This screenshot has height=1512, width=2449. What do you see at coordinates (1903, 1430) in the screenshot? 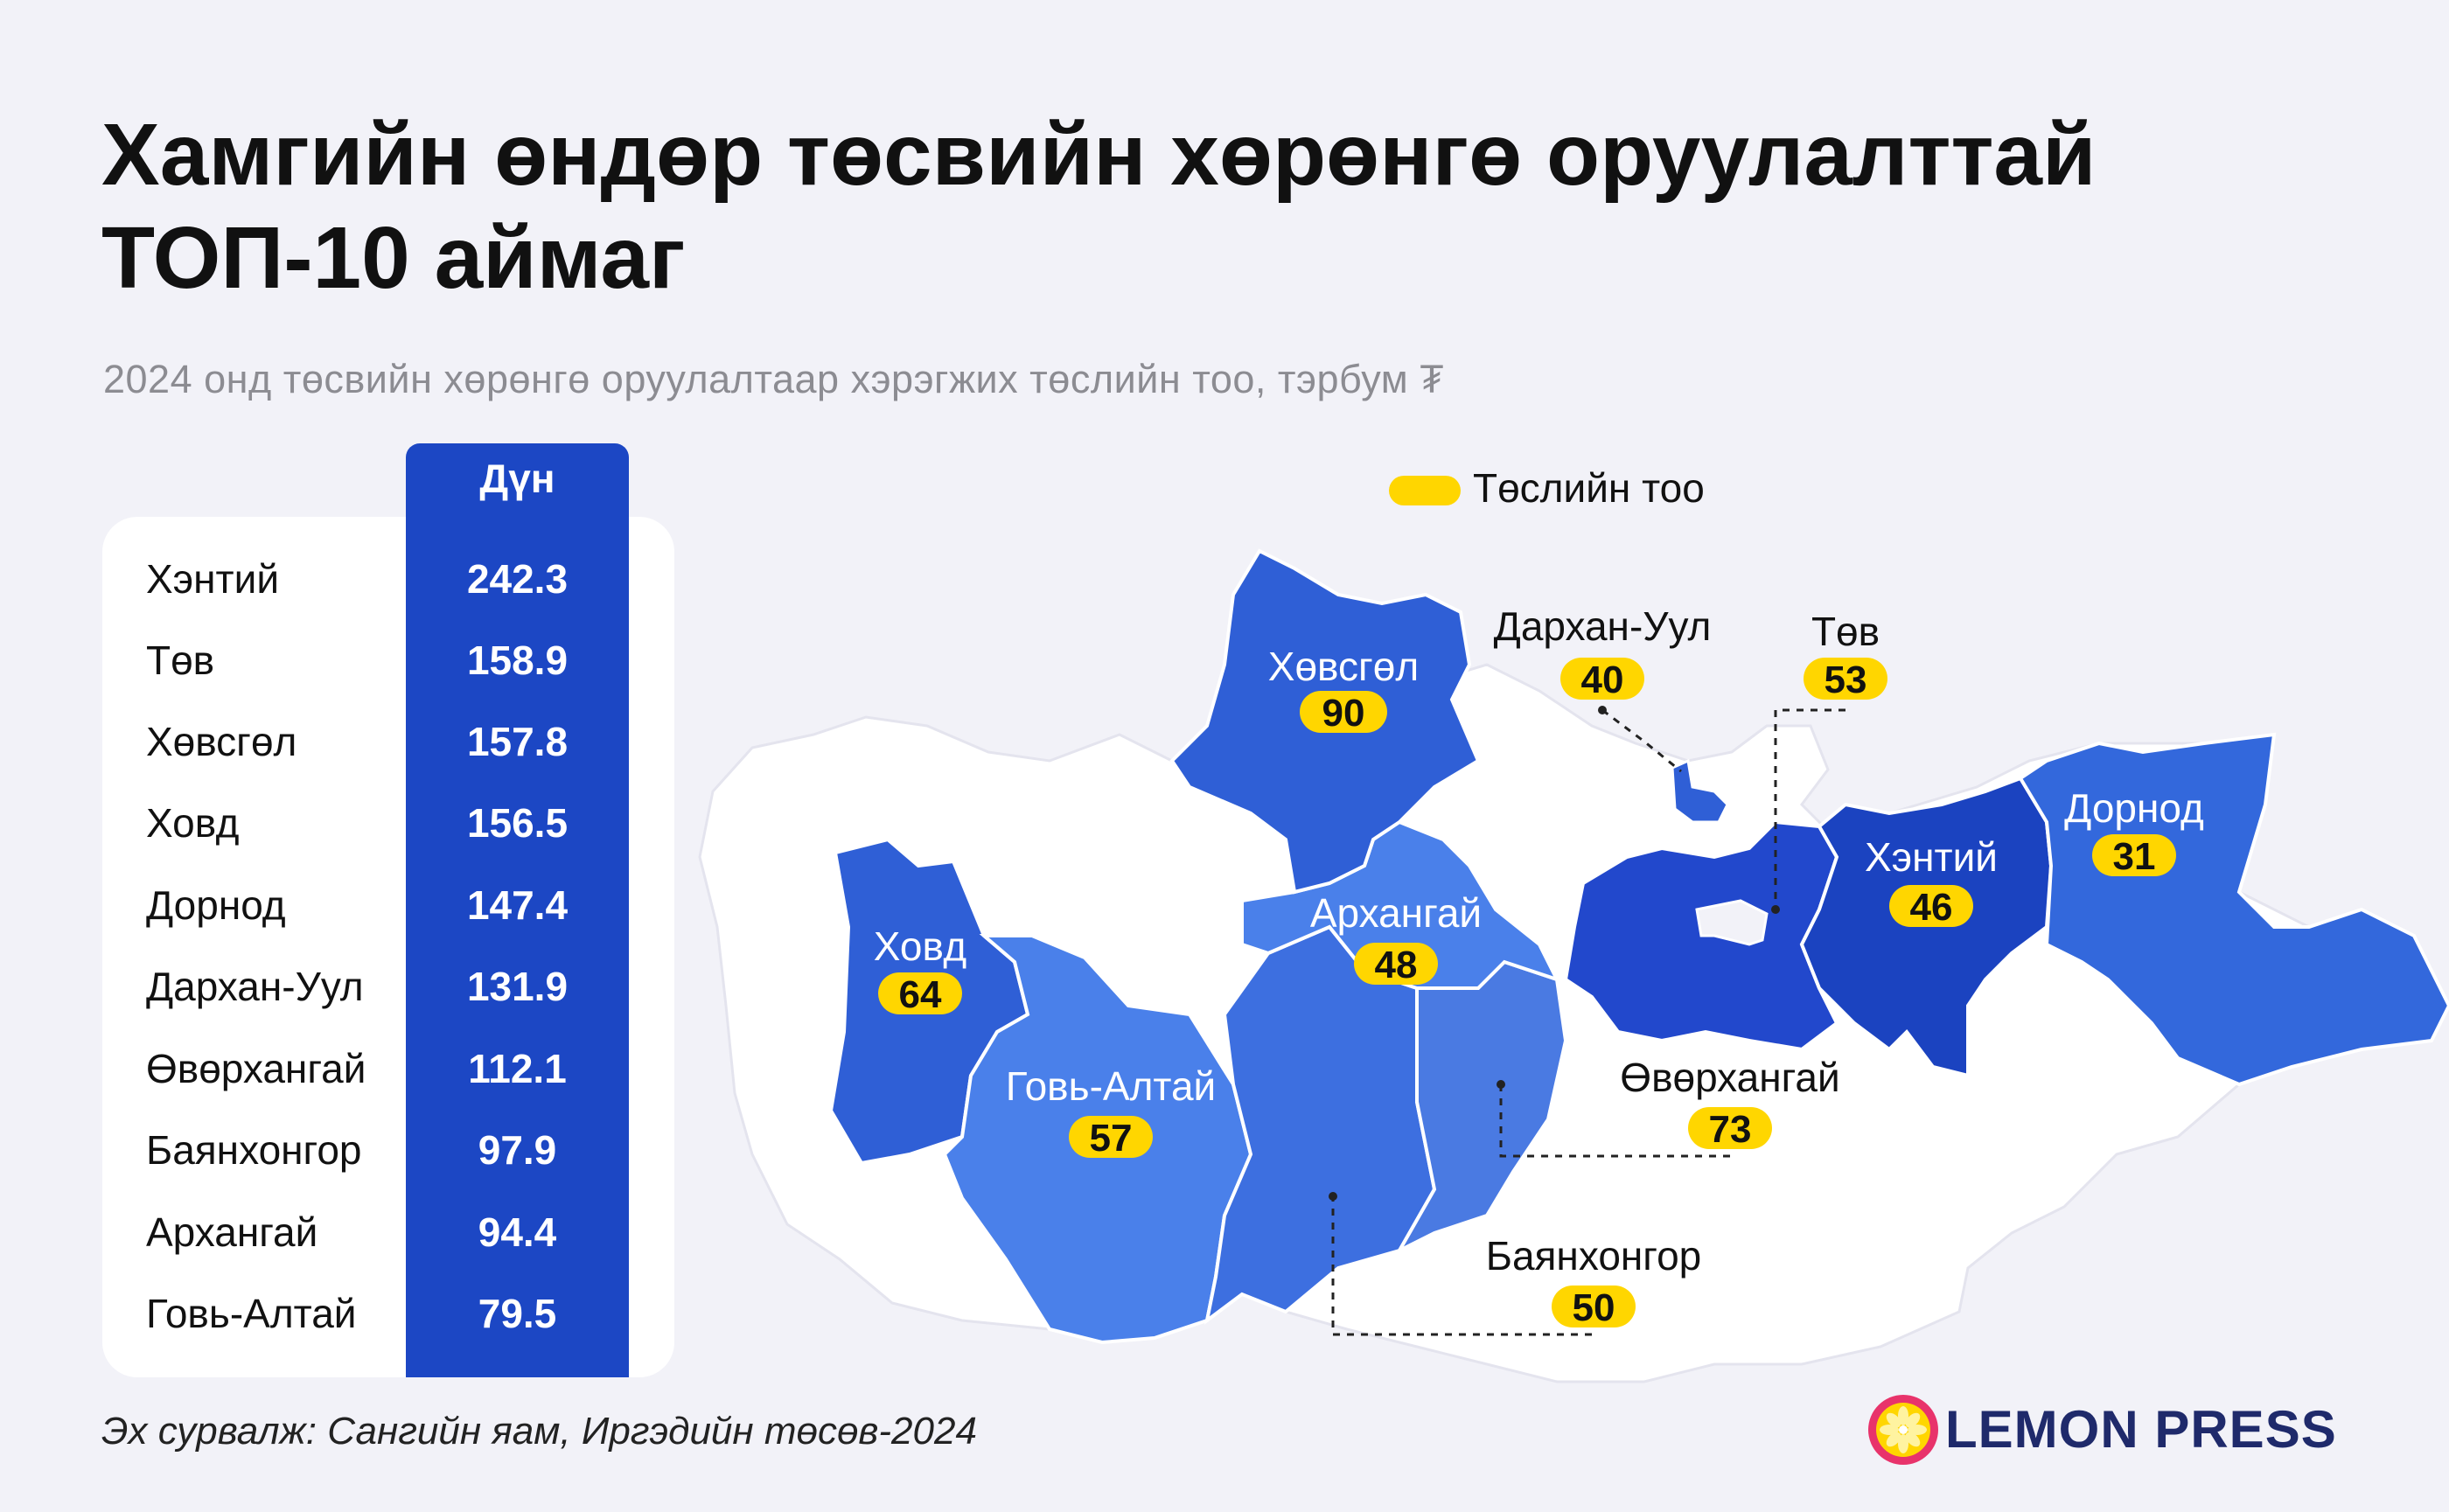
I see `lemon-slice-icon` at bounding box center [1903, 1430].